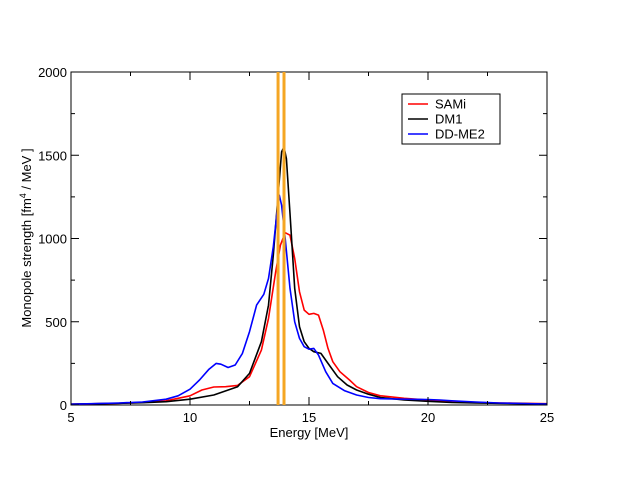 The width and height of the screenshot is (617, 477). Describe the element at coordinates (460, 134) in the screenshot. I see `legend-label: DD-ME2` at that location.